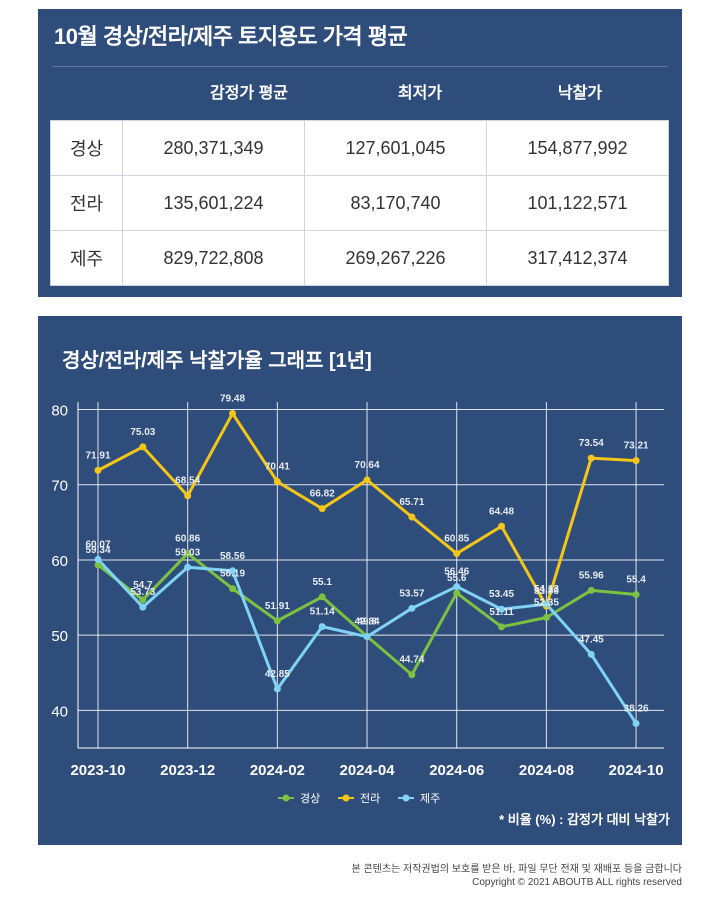  I want to click on data-label: 53.45, so click(501, 594).